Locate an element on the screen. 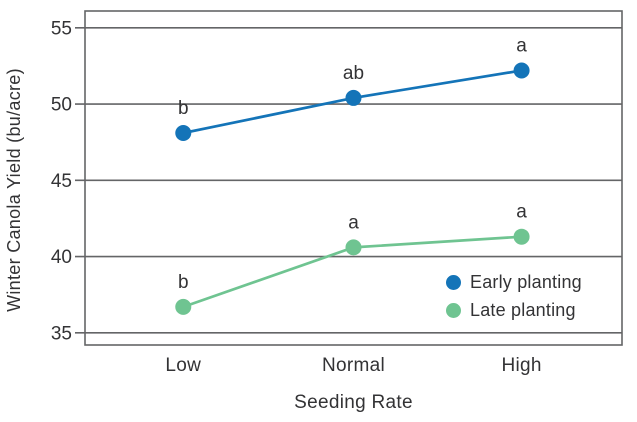 This screenshot has height=422, width=637. sig-letter-early-planting-low: b is located at coordinates (183, 108).